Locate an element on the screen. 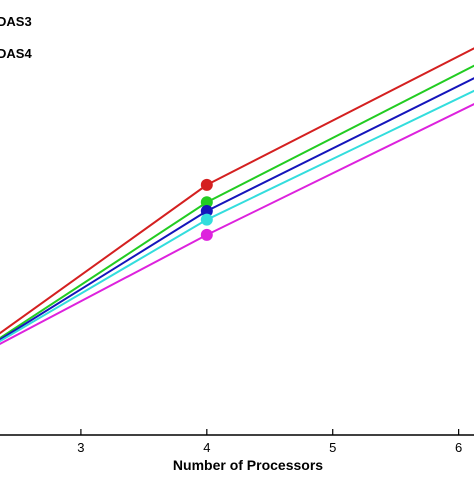 The height and width of the screenshot is (479, 474). legend-label-das3: DAS3 is located at coordinates (16, 21).